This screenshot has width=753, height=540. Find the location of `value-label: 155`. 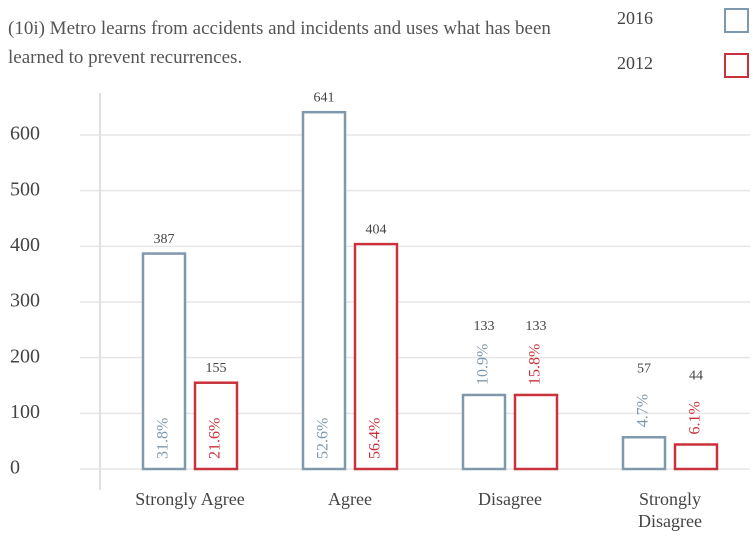

value-label: 155 is located at coordinates (216, 368).